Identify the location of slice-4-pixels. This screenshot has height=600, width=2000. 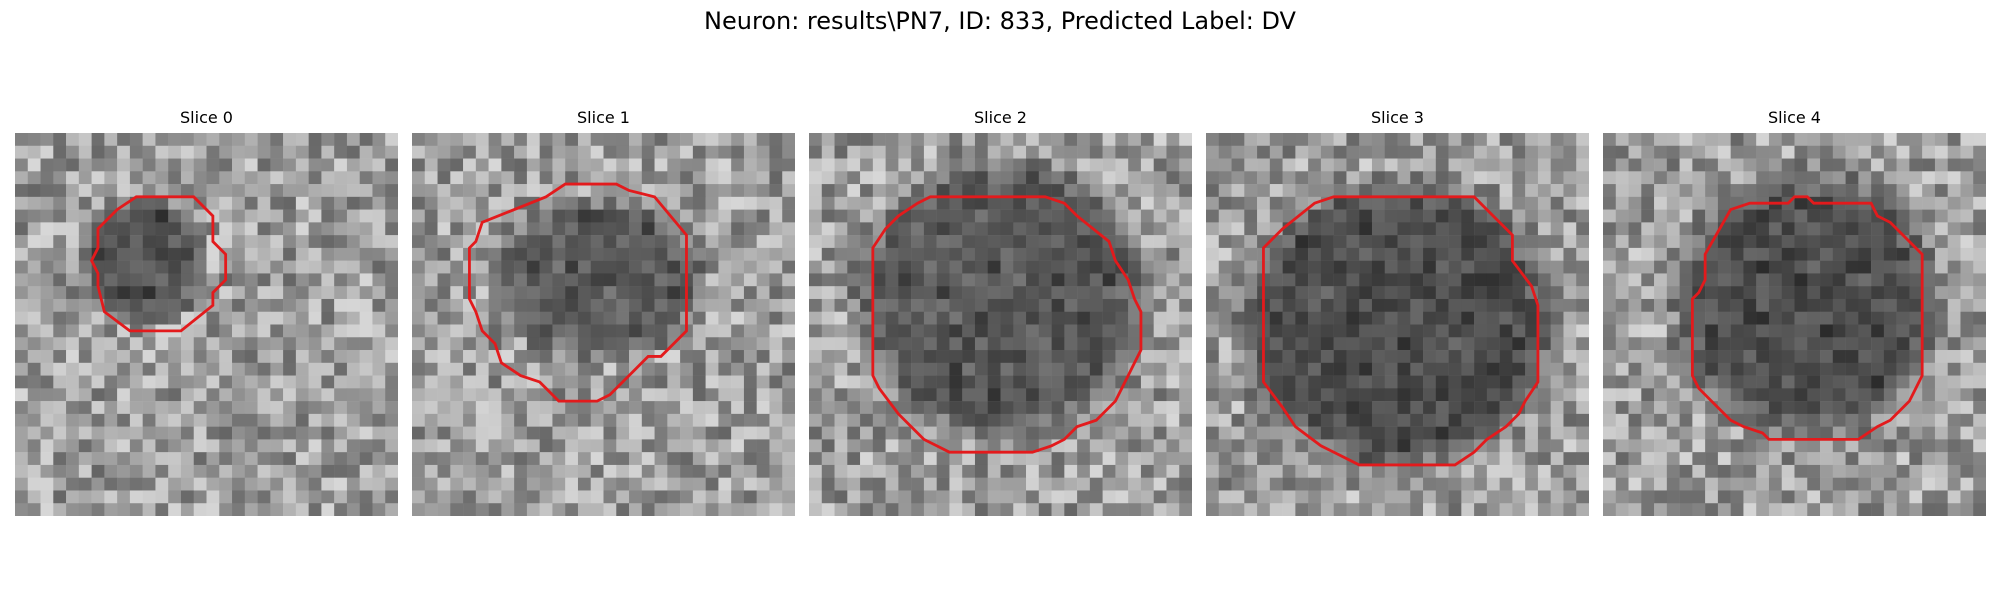
(1794, 324).